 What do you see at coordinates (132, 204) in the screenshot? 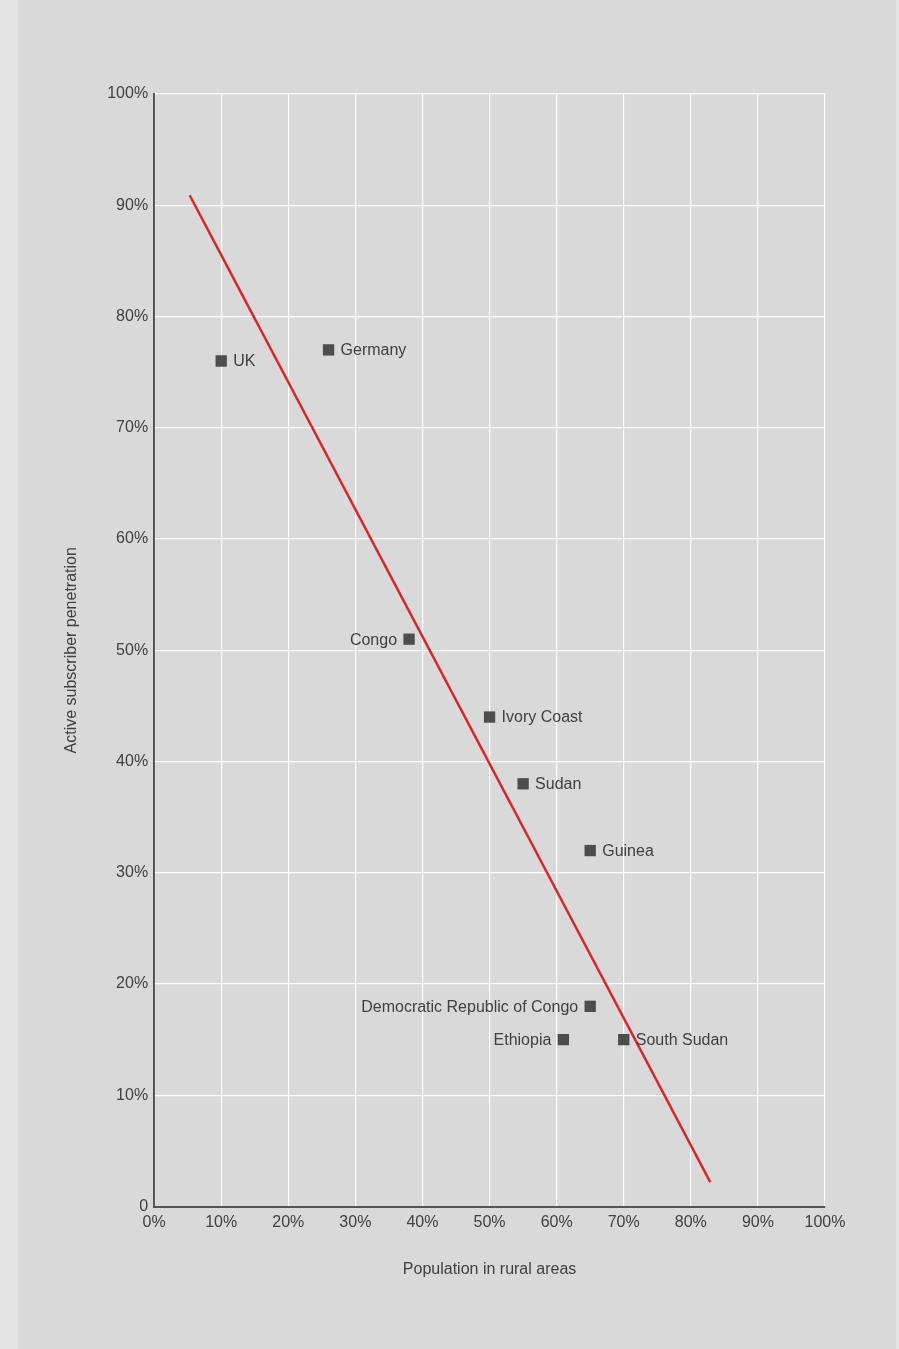
I see `y-tick-label: 90%` at bounding box center [132, 204].